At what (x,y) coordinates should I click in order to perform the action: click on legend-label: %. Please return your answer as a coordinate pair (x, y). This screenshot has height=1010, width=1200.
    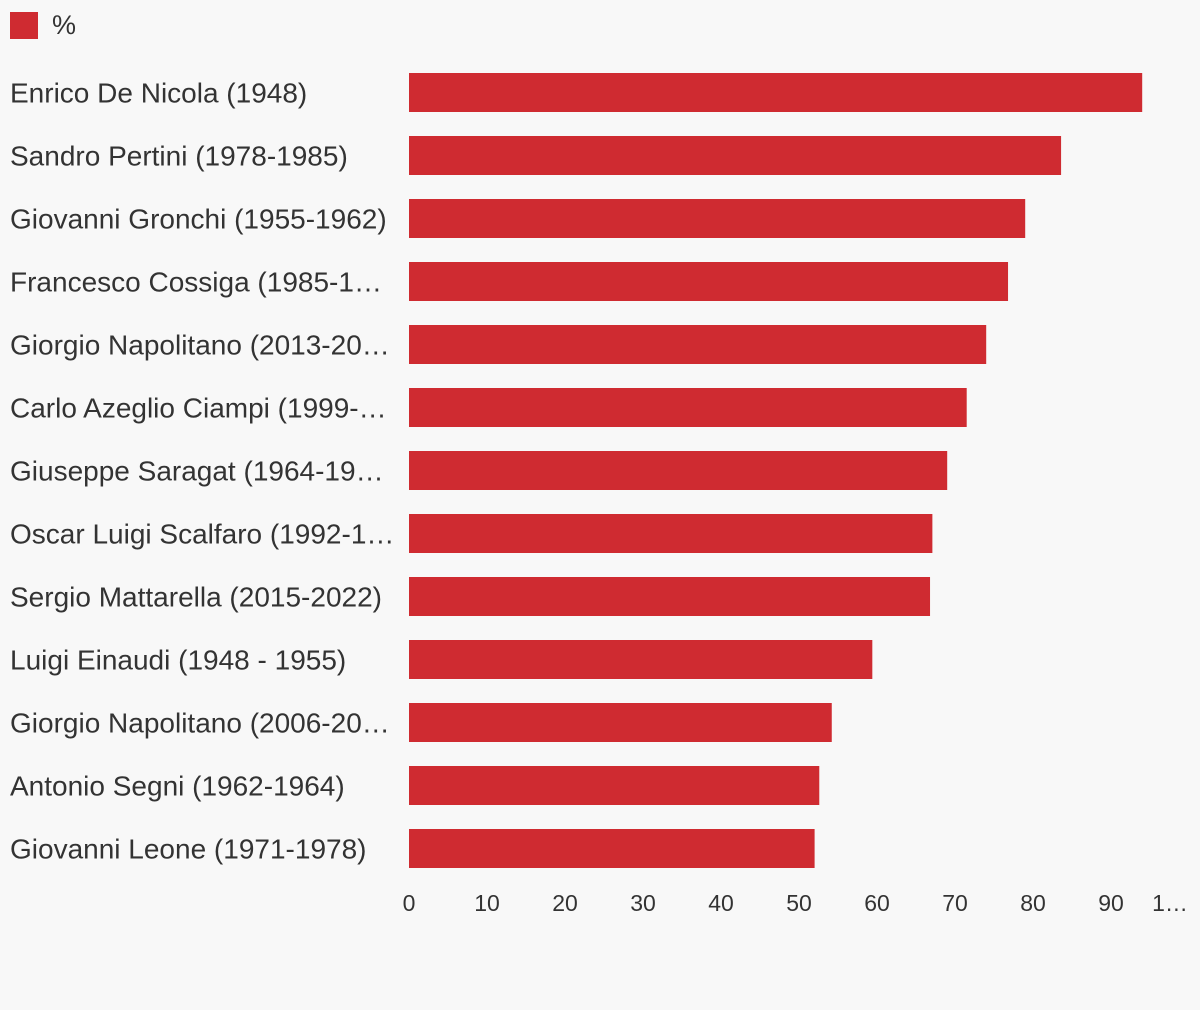
    Looking at the image, I should click on (64, 25).